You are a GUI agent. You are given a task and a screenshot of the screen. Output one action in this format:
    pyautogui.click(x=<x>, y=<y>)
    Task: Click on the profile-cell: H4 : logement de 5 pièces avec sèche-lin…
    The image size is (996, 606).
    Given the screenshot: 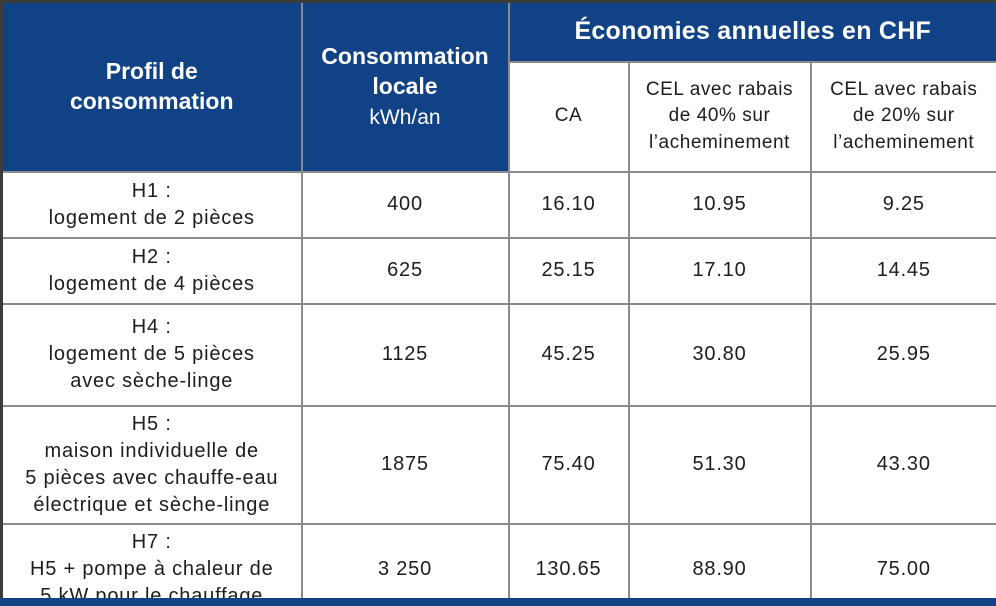 What is the action you would take?
    pyautogui.click(x=151, y=354)
    